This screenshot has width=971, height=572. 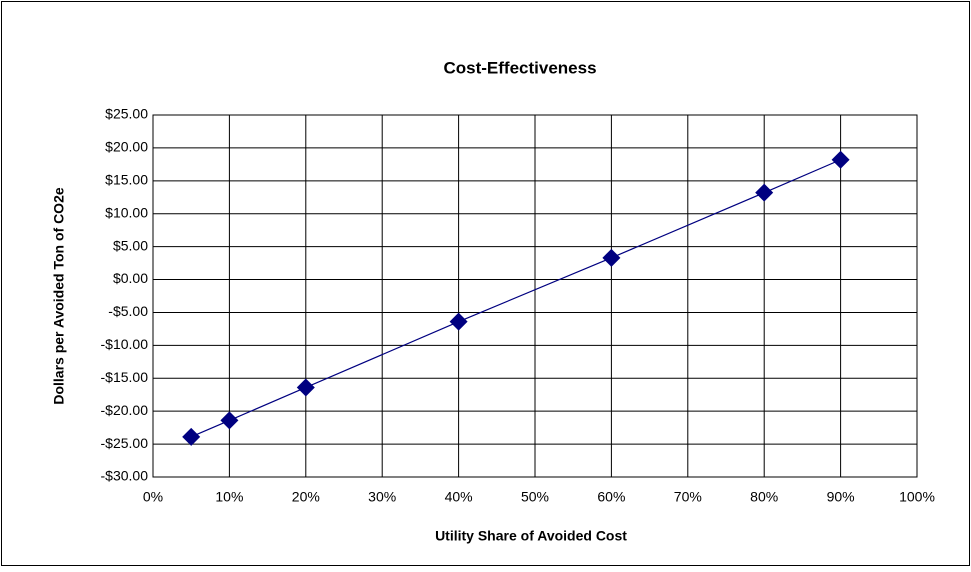 I want to click on y-tick-label: -$15.00, so click(x=125, y=377).